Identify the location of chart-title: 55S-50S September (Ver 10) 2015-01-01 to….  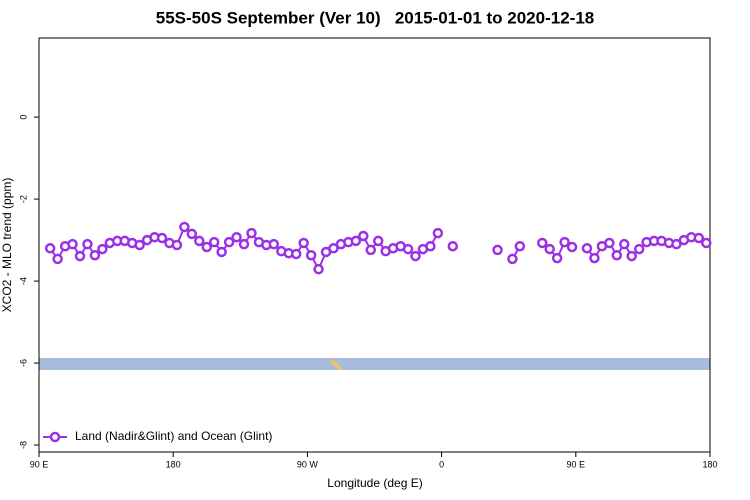
(375, 17).